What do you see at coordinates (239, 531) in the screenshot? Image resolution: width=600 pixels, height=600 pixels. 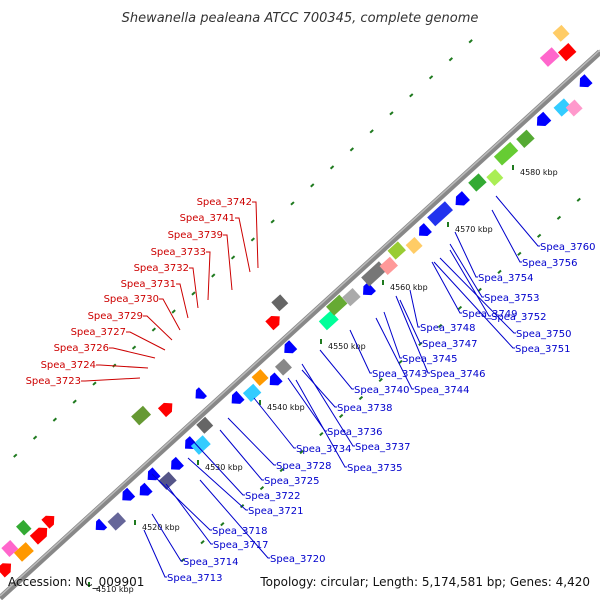 I see `reverse-gene-label: Spea_3718` at bounding box center [239, 531].